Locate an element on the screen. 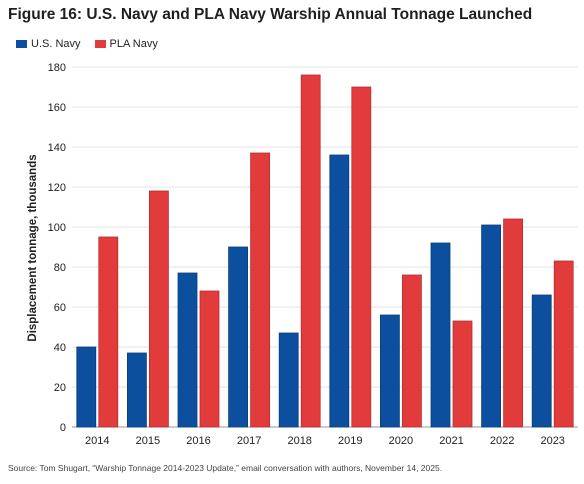  x-tick-label: 2018 is located at coordinates (299, 441).